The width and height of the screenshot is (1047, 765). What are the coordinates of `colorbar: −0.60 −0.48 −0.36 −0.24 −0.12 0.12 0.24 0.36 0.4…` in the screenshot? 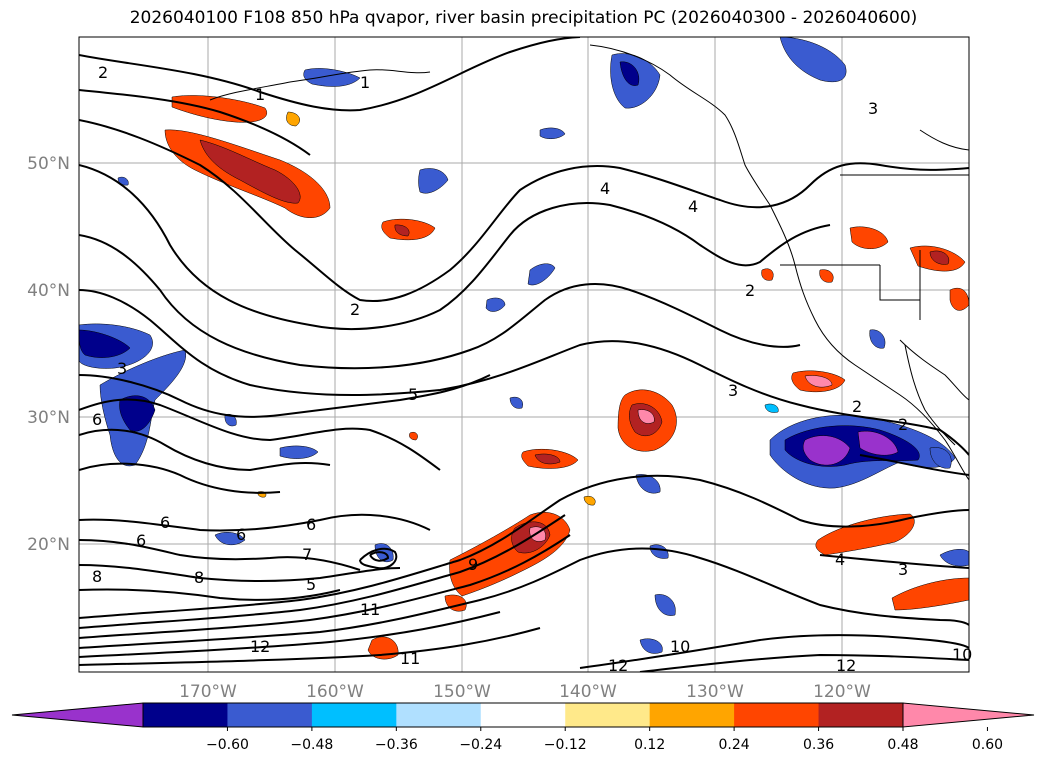 It's located at (523, 727).